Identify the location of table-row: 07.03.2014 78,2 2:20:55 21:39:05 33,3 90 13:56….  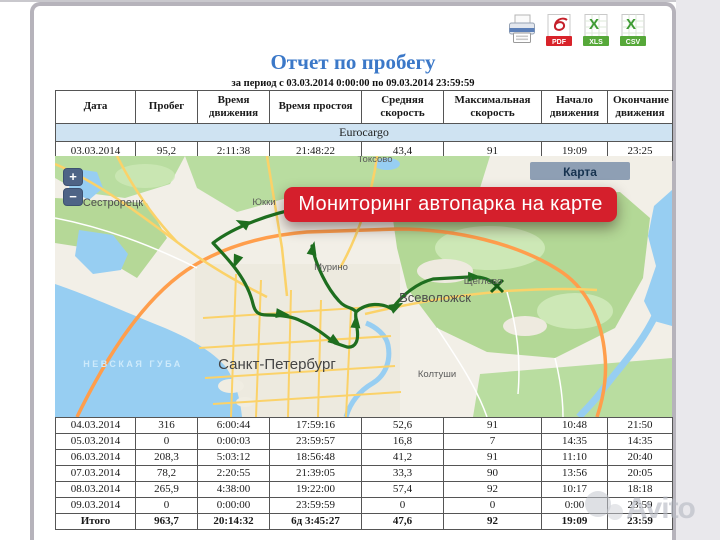
(364, 473).